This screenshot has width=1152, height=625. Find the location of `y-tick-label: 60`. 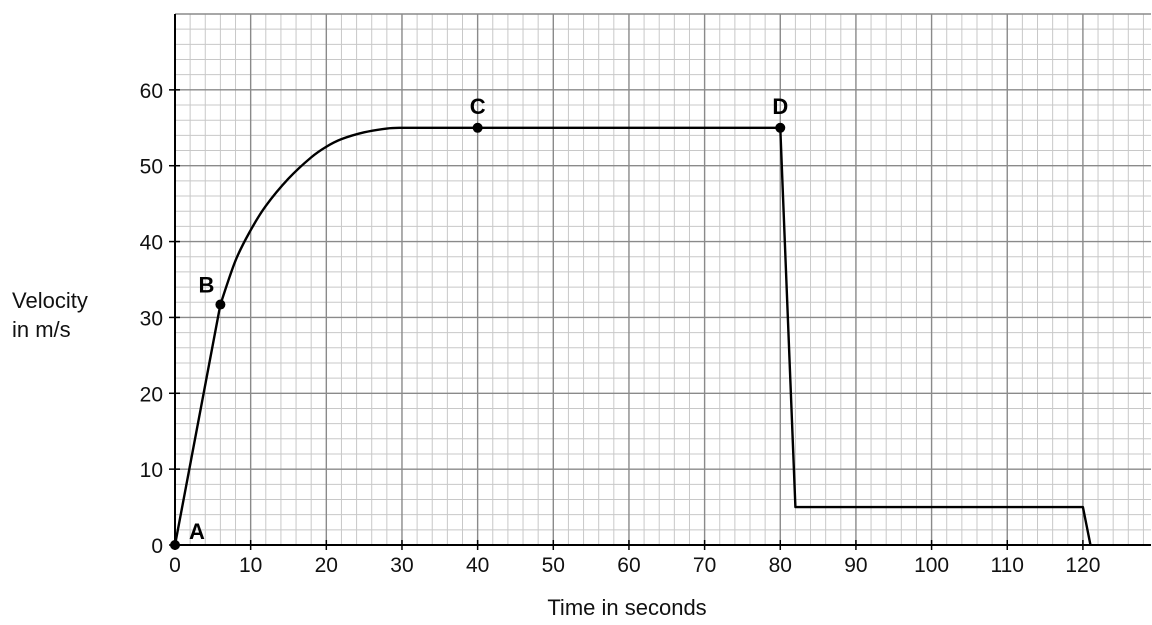

y-tick-label: 60 is located at coordinates (151, 91).